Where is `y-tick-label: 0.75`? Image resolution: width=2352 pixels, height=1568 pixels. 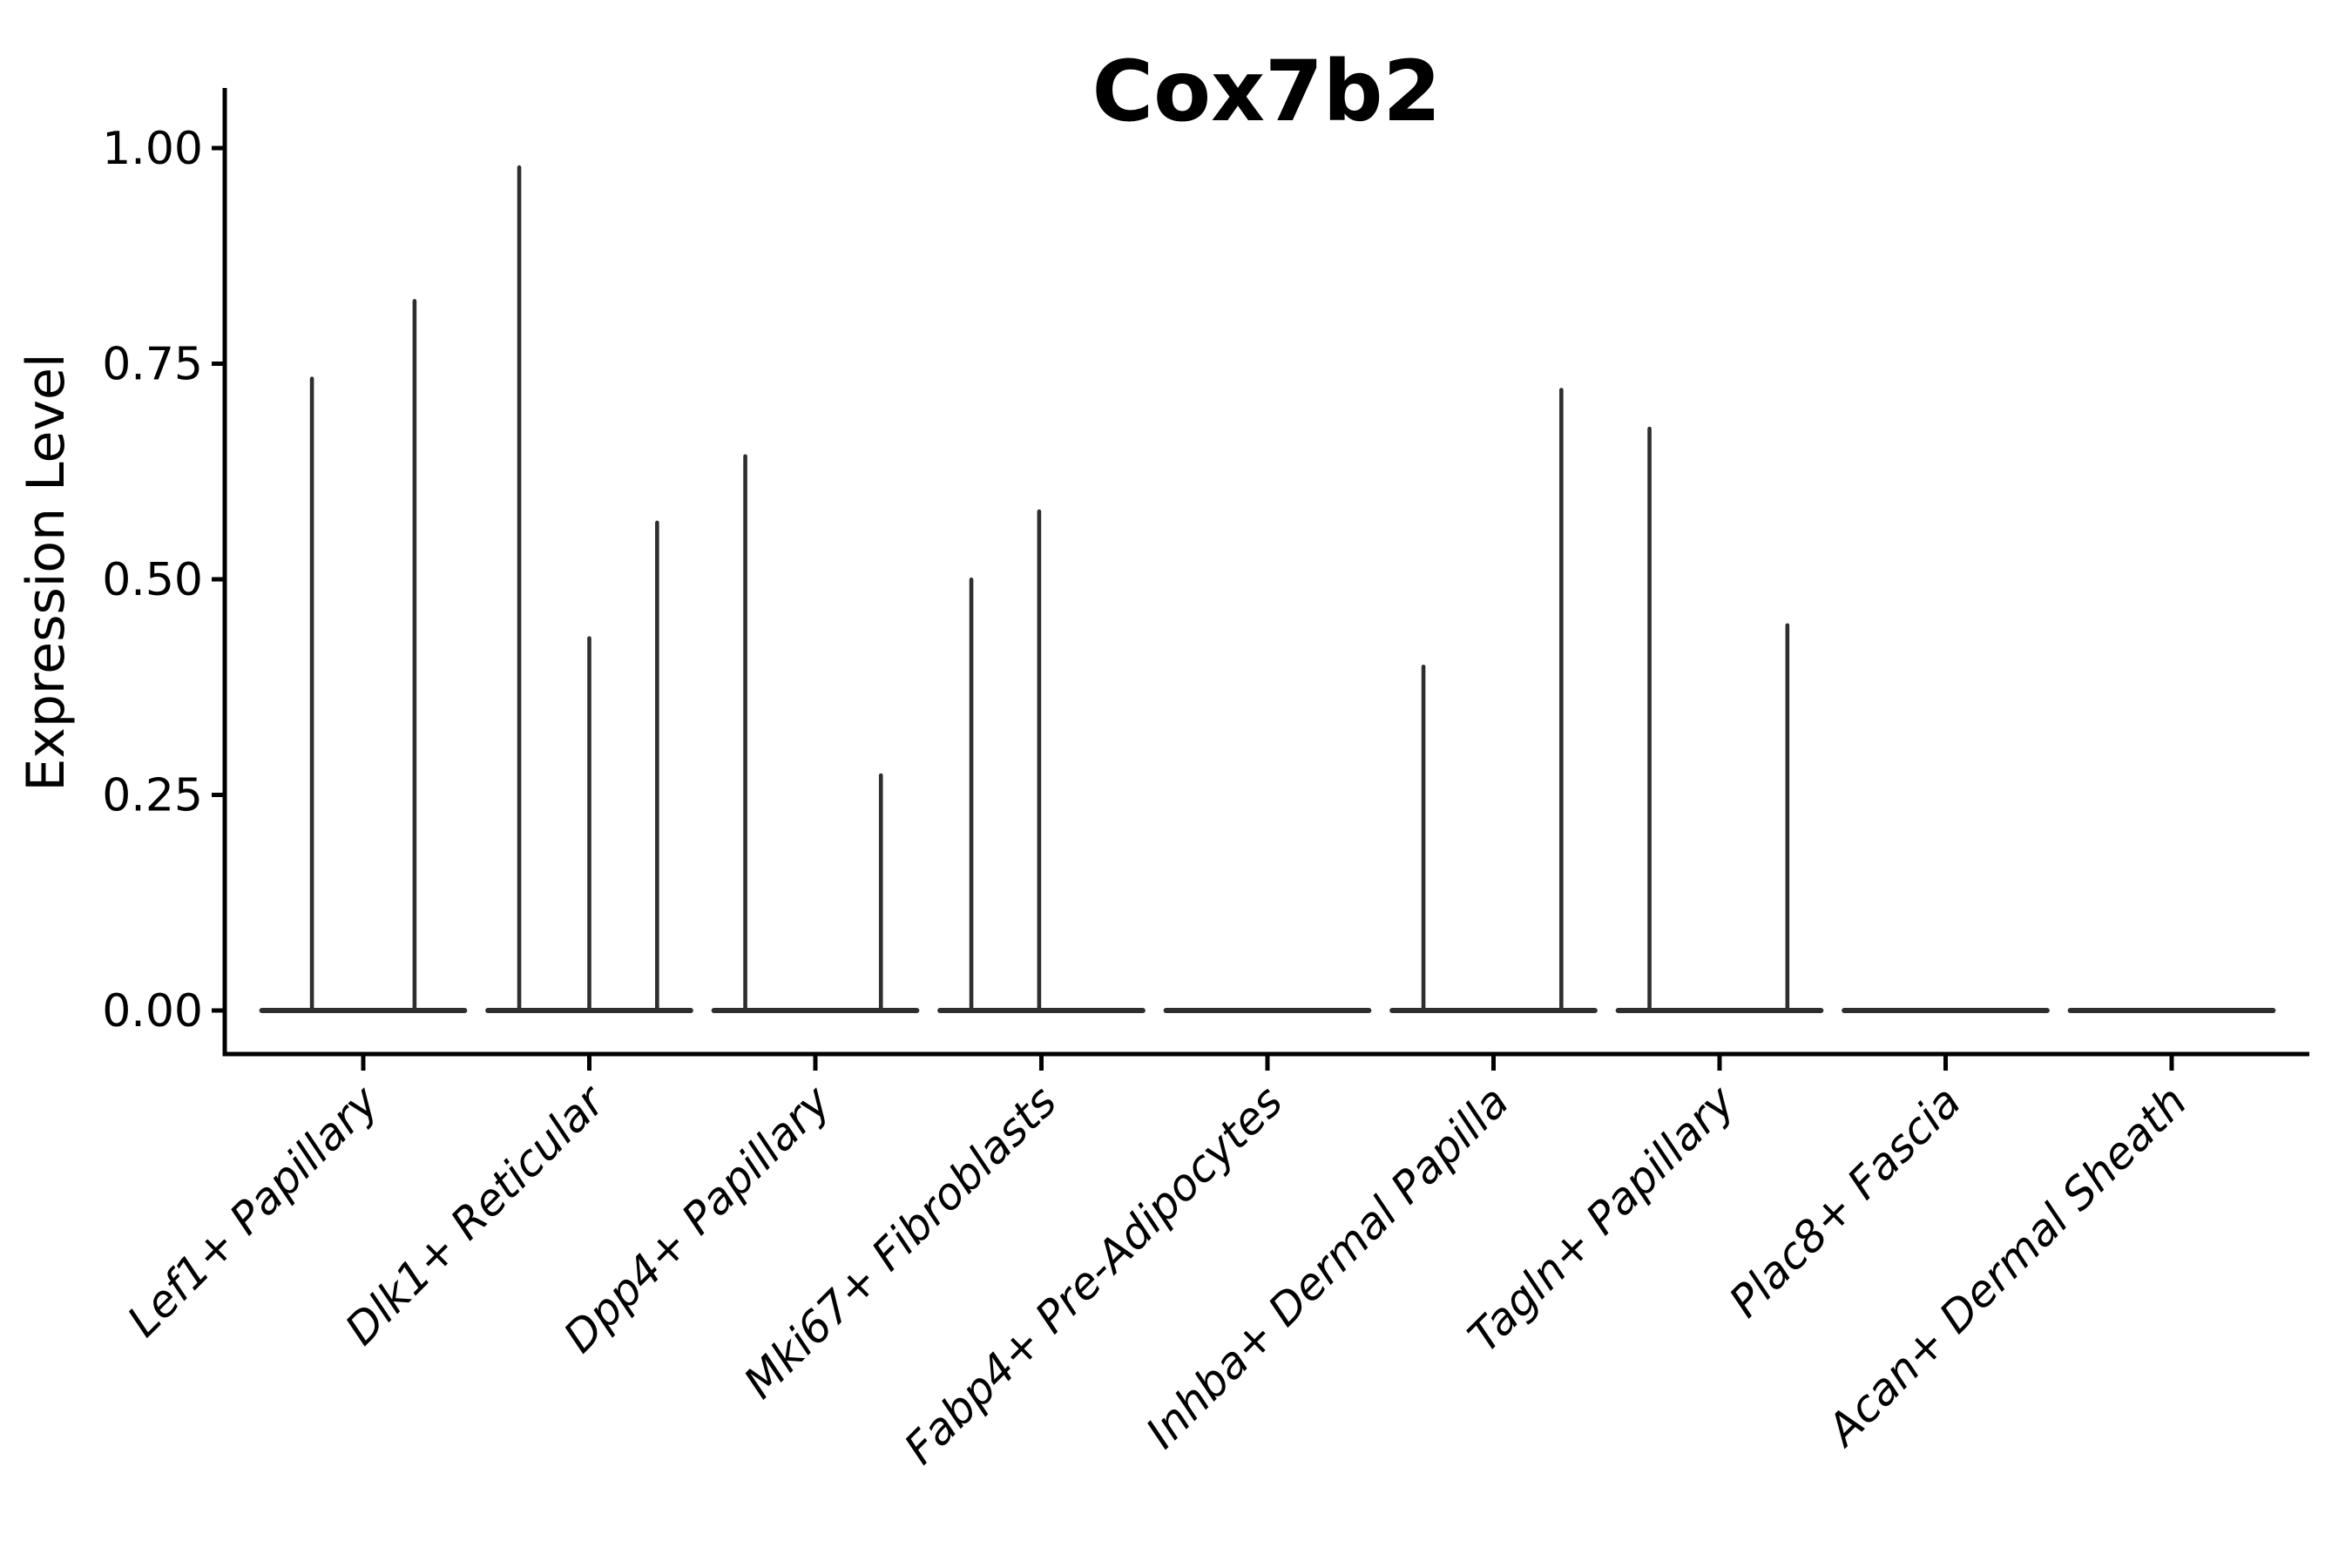
y-tick-label: 0.75 is located at coordinates (152, 365).